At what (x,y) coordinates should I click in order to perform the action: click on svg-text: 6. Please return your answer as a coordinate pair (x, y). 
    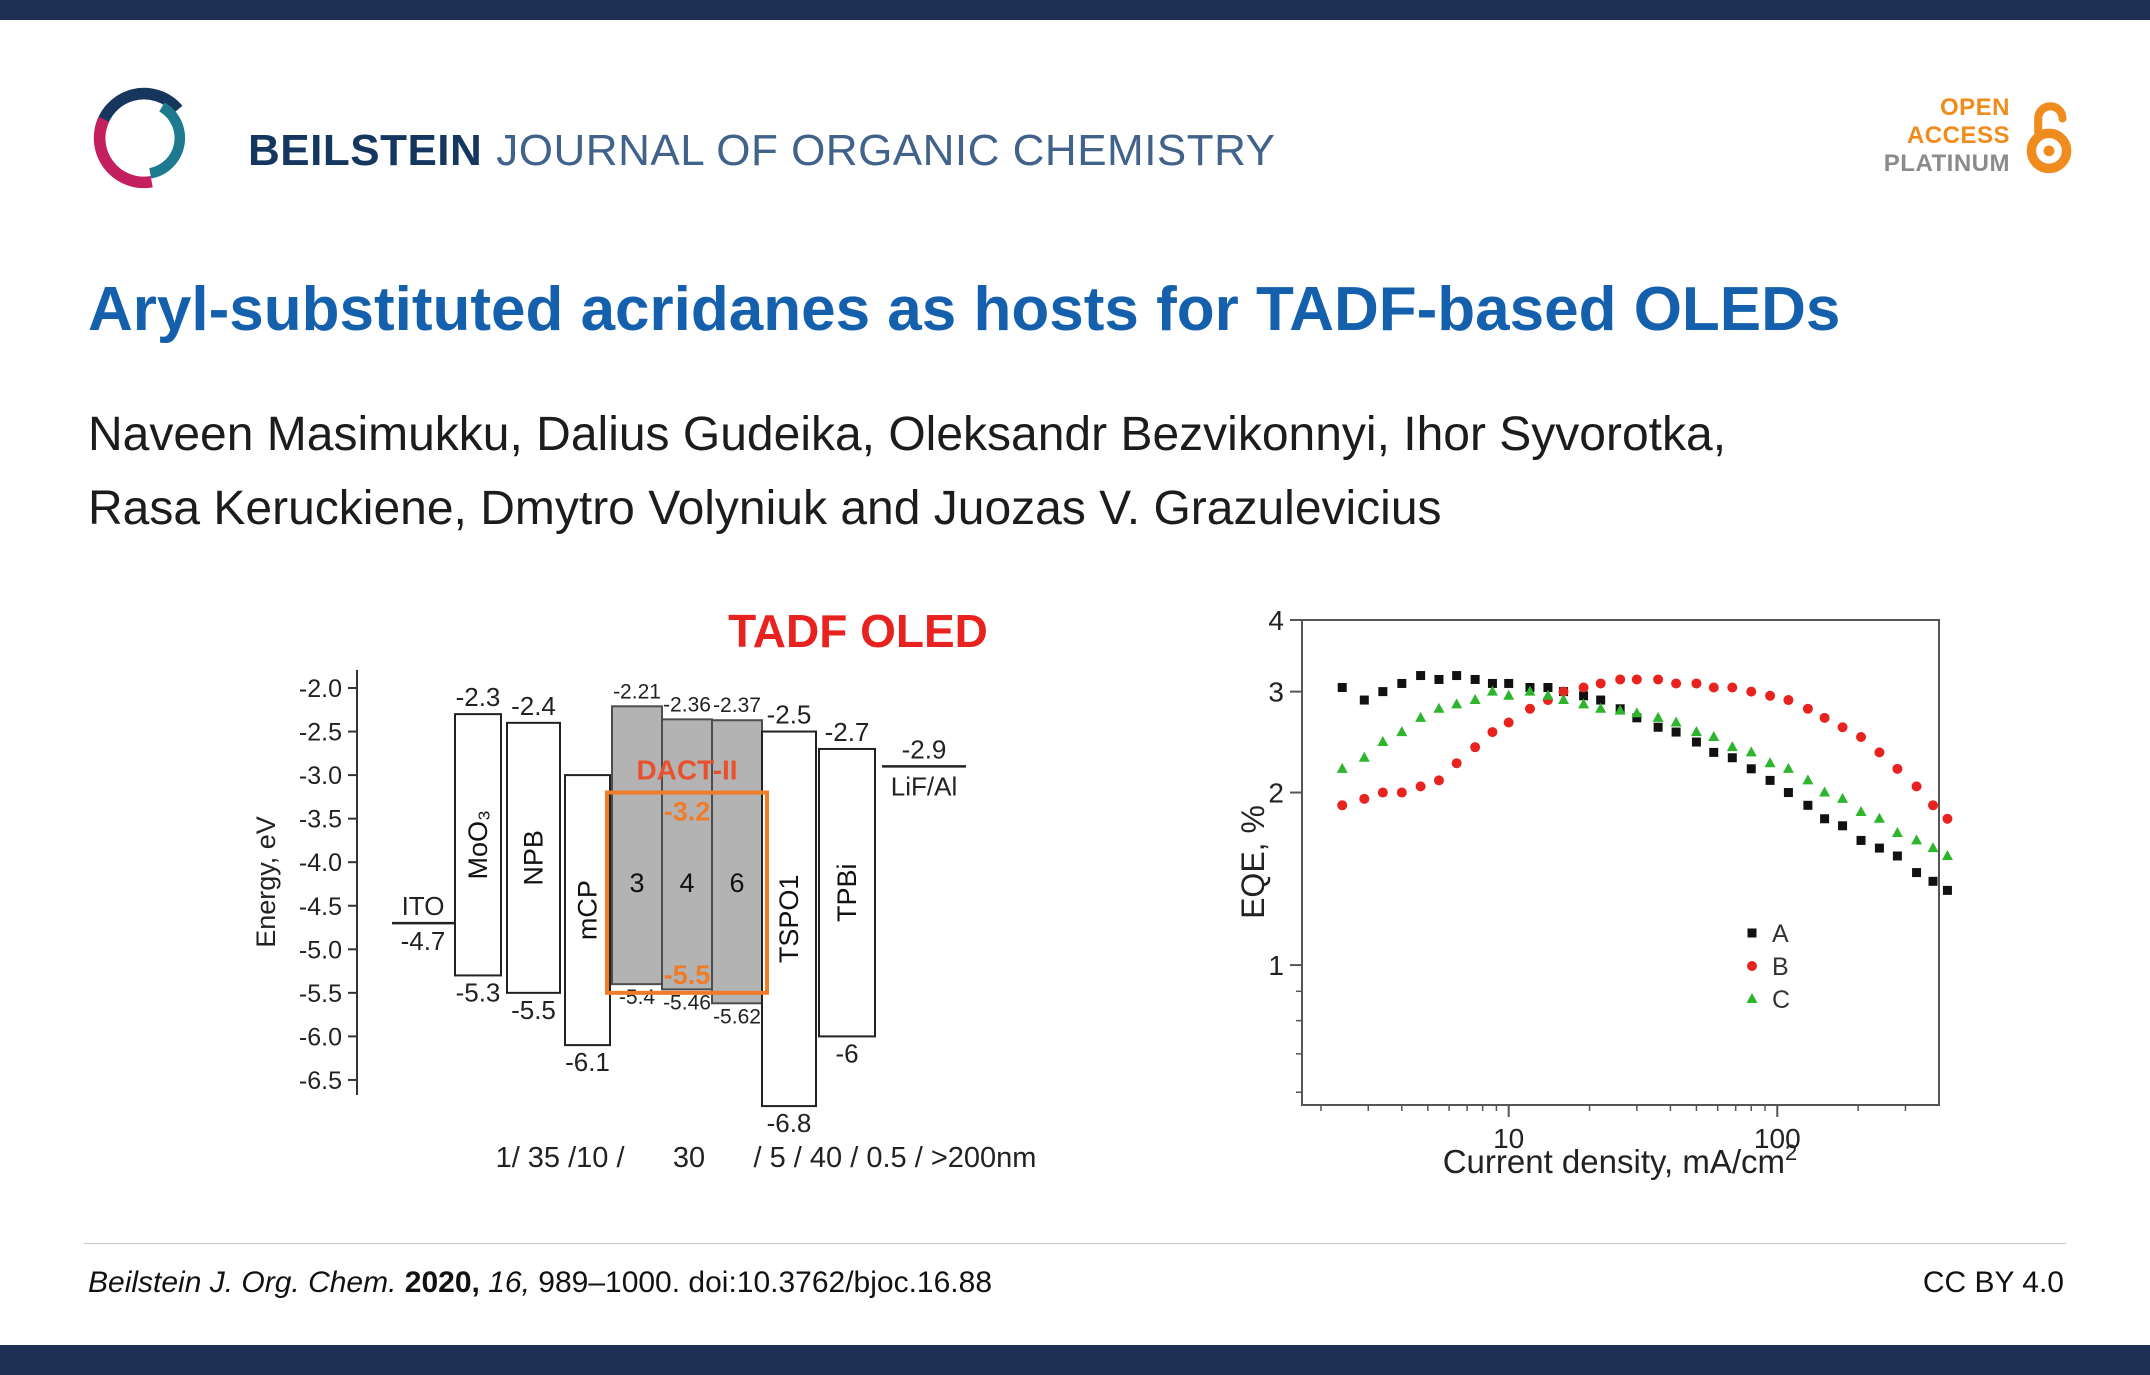
    Looking at the image, I should click on (736, 883).